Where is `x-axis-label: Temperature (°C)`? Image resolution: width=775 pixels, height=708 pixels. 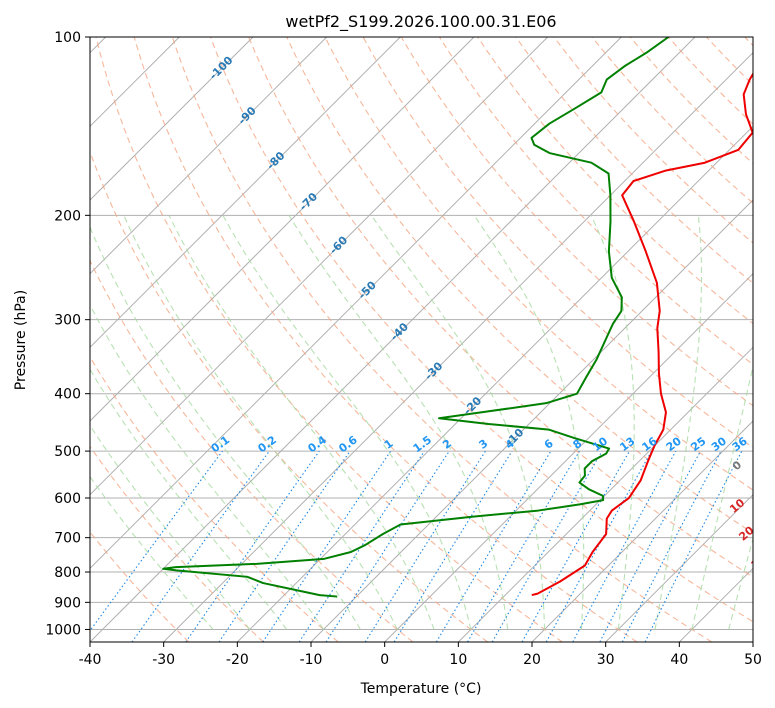
x-axis-label: Temperature (°C) is located at coordinates (421, 689).